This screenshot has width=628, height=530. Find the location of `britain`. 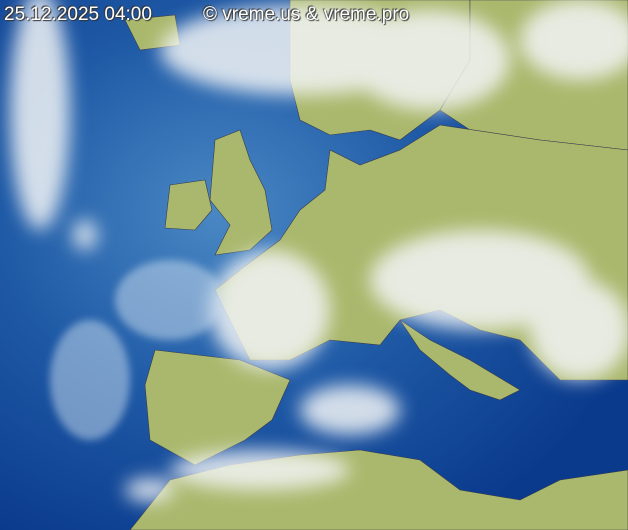

britain is located at coordinates (241, 192).